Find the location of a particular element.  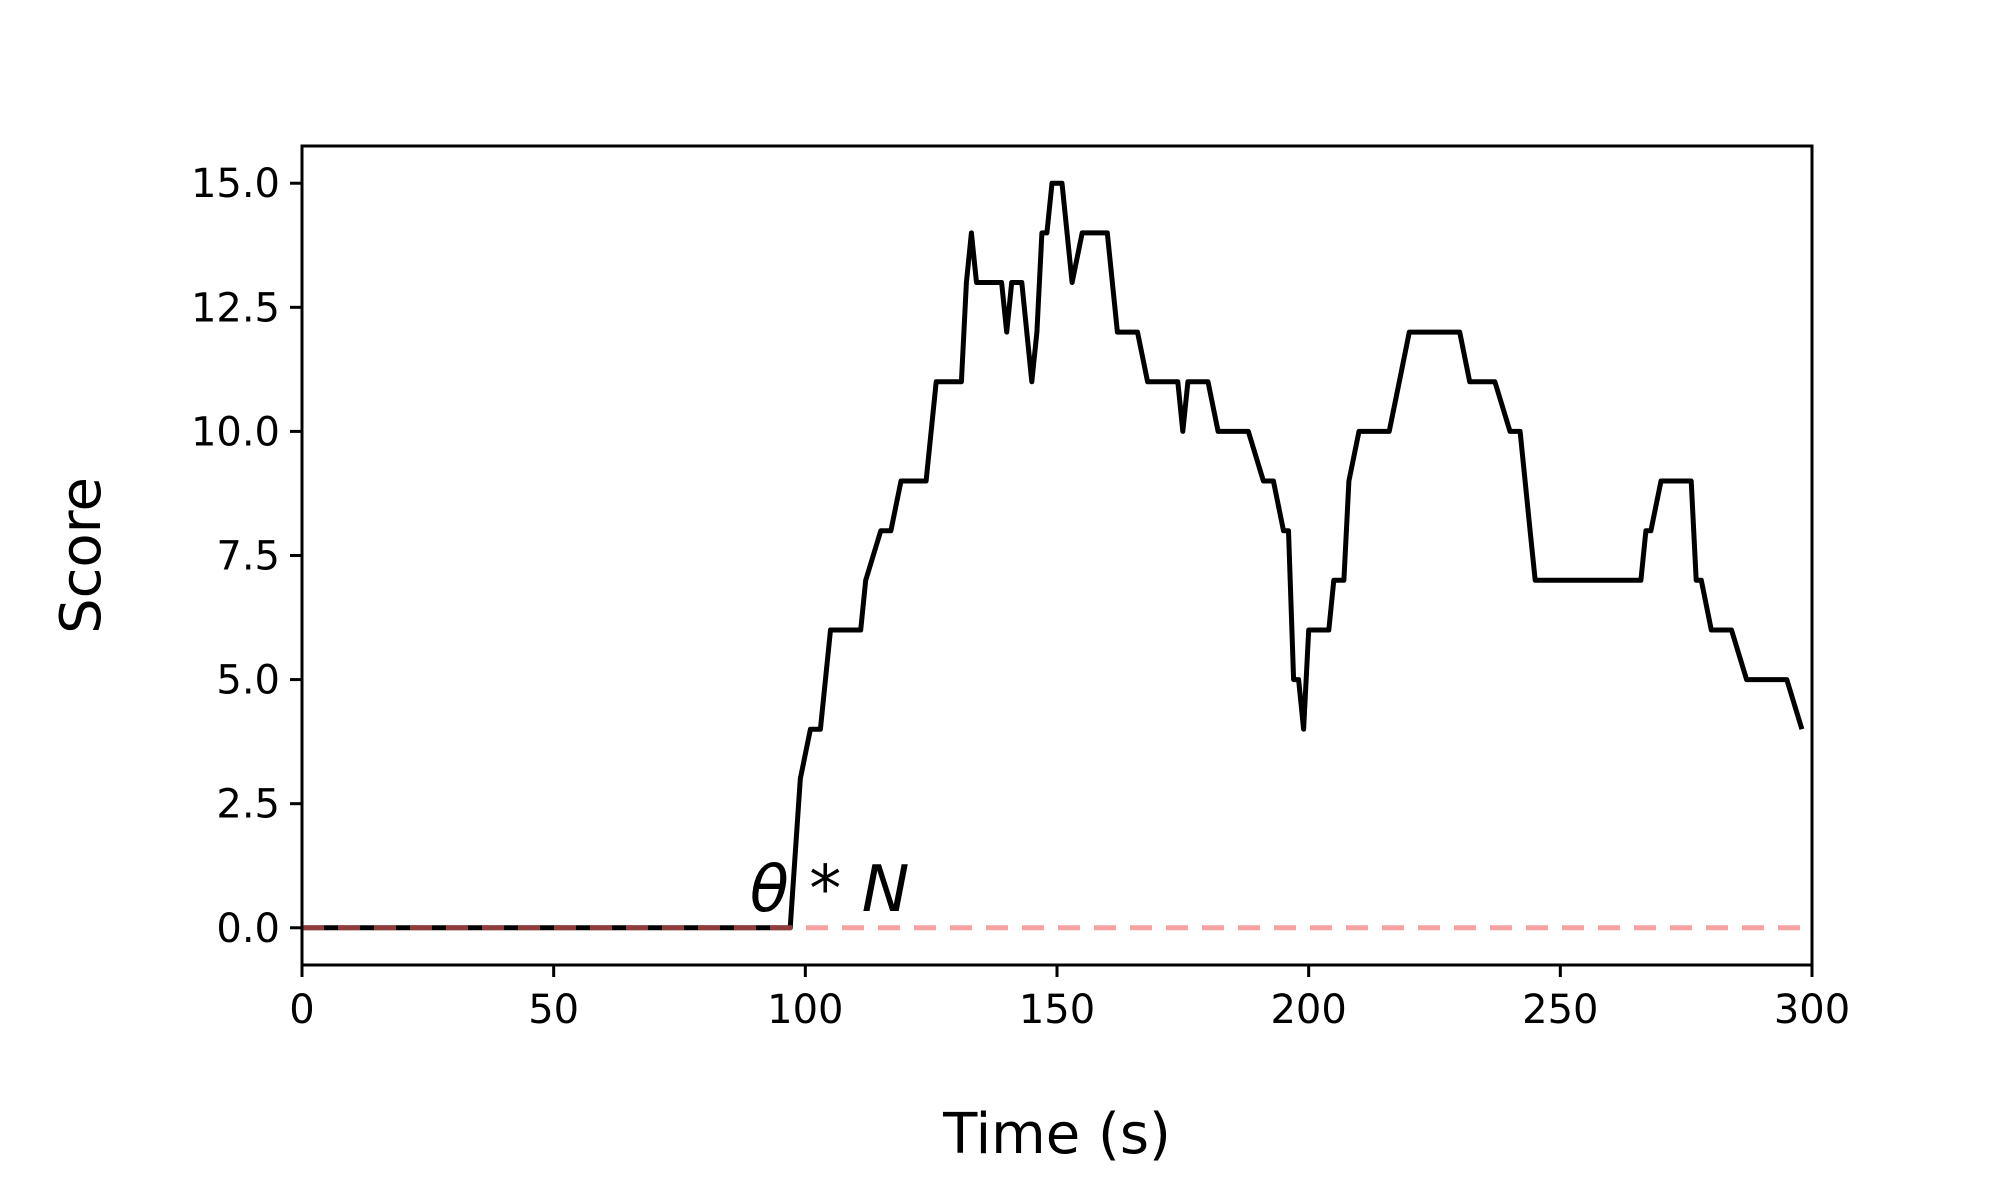

y-axis-label: Score is located at coordinates (81, 555).